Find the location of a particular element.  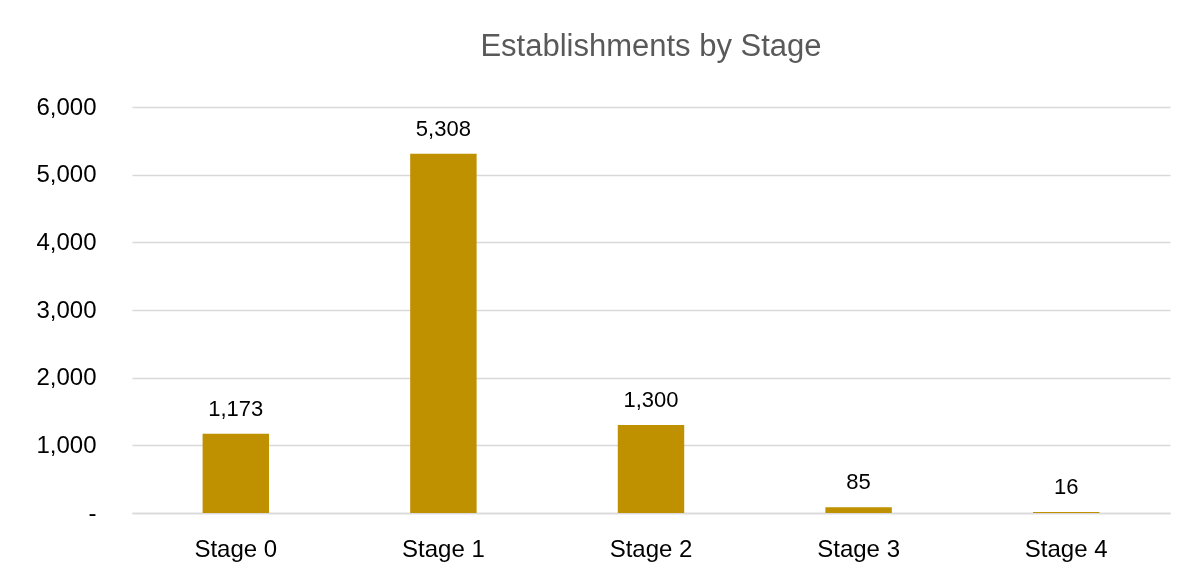

data-label: 5,308 is located at coordinates (443, 128).